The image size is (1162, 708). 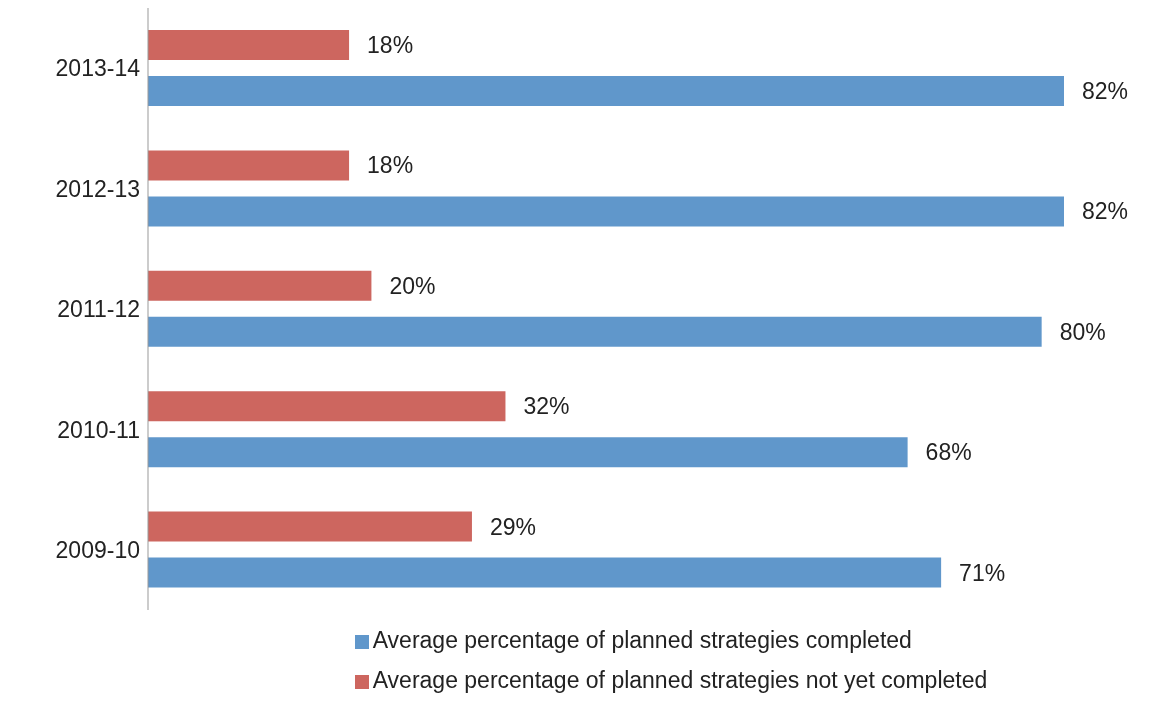 What do you see at coordinates (546, 406) in the screenshot?
I see `data-label: 32%` at bounding box center [546, 406].